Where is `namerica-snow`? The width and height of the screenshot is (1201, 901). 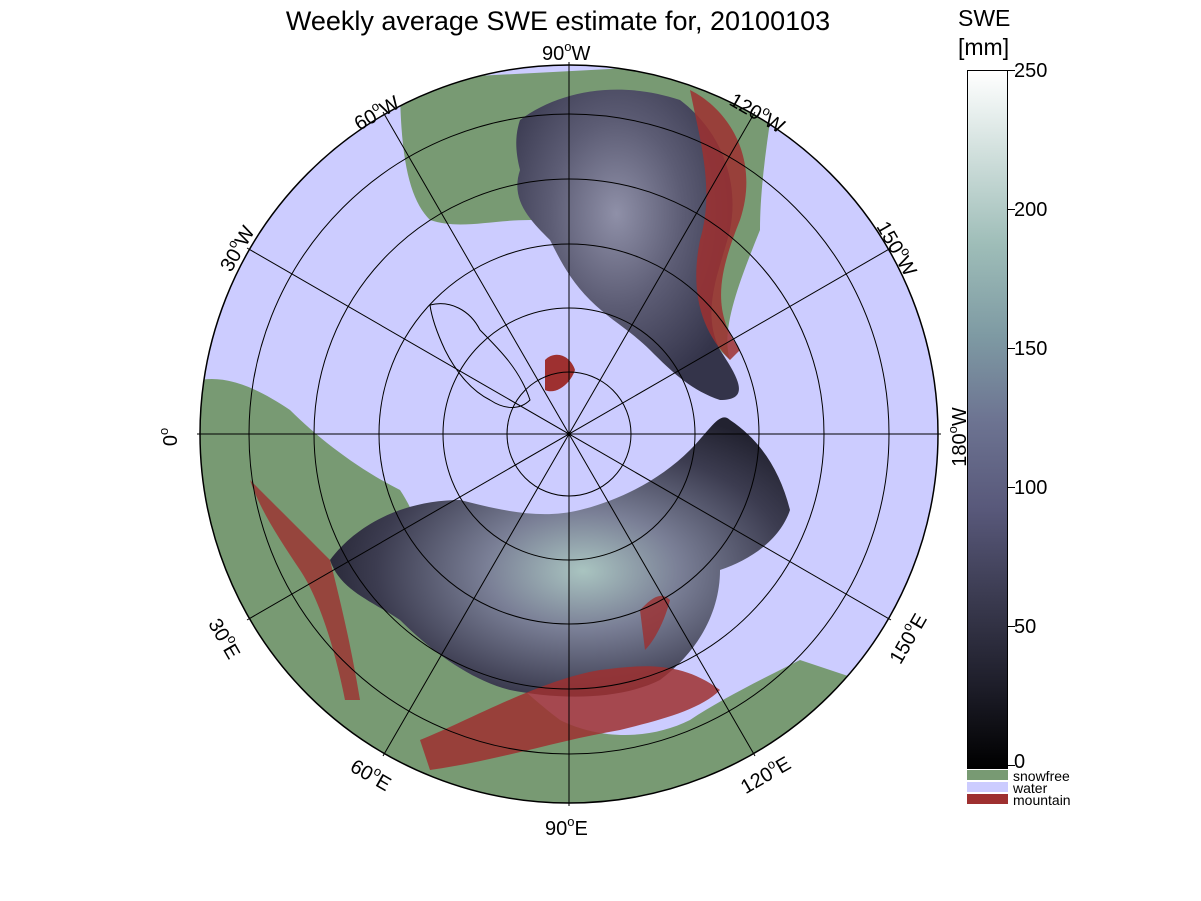 namerica-snow is located at coordinates (627, 244).